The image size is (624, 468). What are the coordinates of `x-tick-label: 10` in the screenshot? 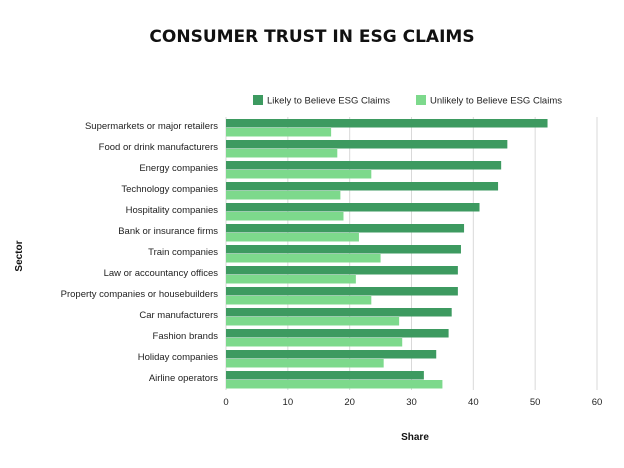 It's located at (288, 402).